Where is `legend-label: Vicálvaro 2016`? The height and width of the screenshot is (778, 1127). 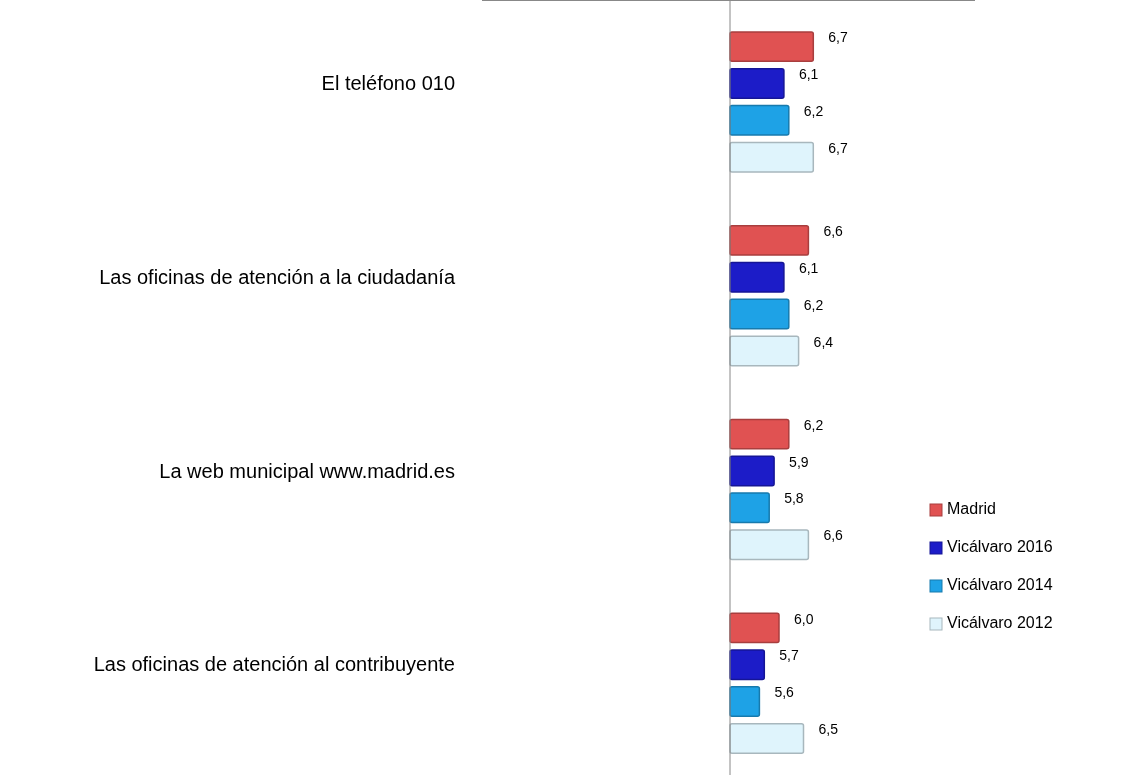
legend-label: Vicálvaro 2016 is located at coordinates (1000, 547).